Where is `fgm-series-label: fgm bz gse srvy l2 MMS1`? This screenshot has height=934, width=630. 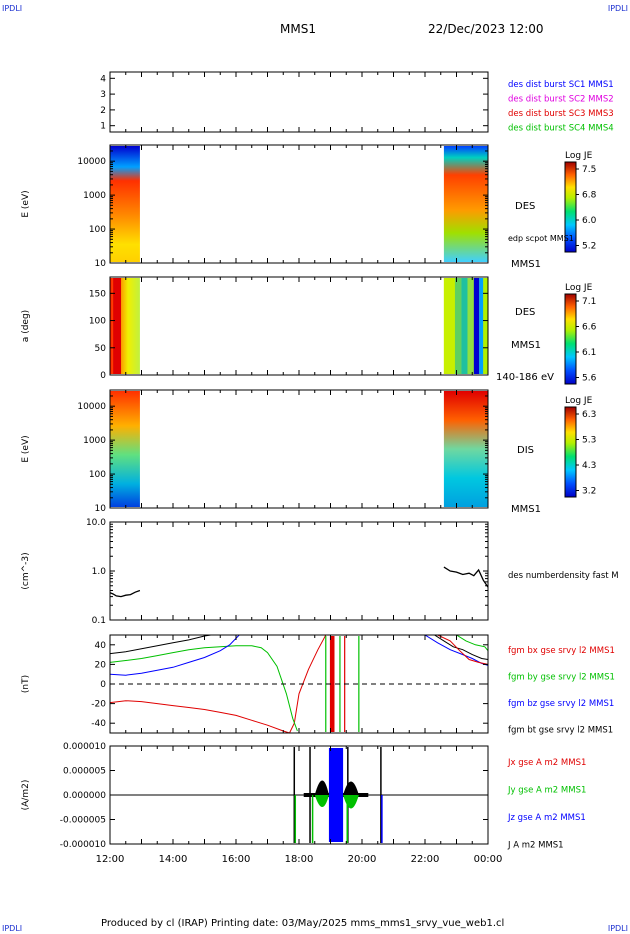 fgm-series-label: fgm bz gse srvy l2 MMS1 is located at coordinates (561, 704).